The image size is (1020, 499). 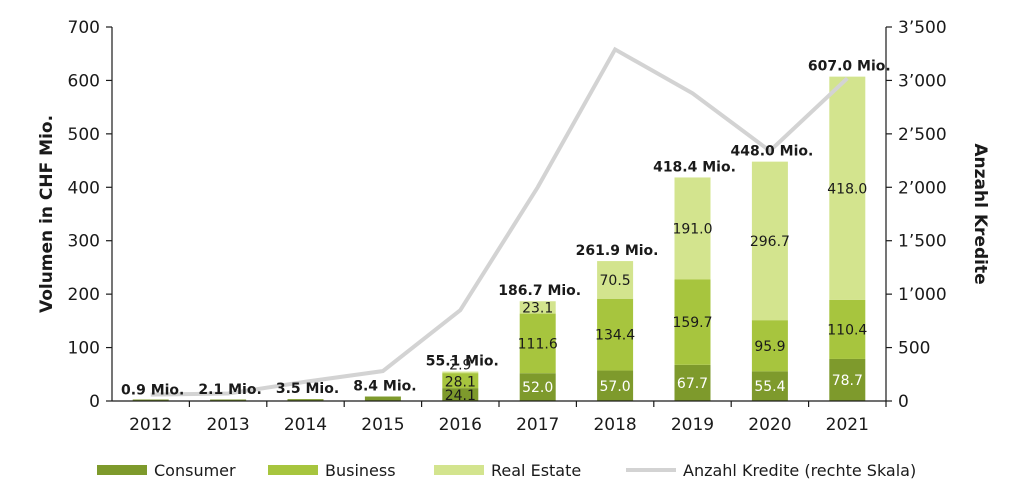 I want to click on segment-label-consumer-2020: 55.4, so click(x=769, y=387).